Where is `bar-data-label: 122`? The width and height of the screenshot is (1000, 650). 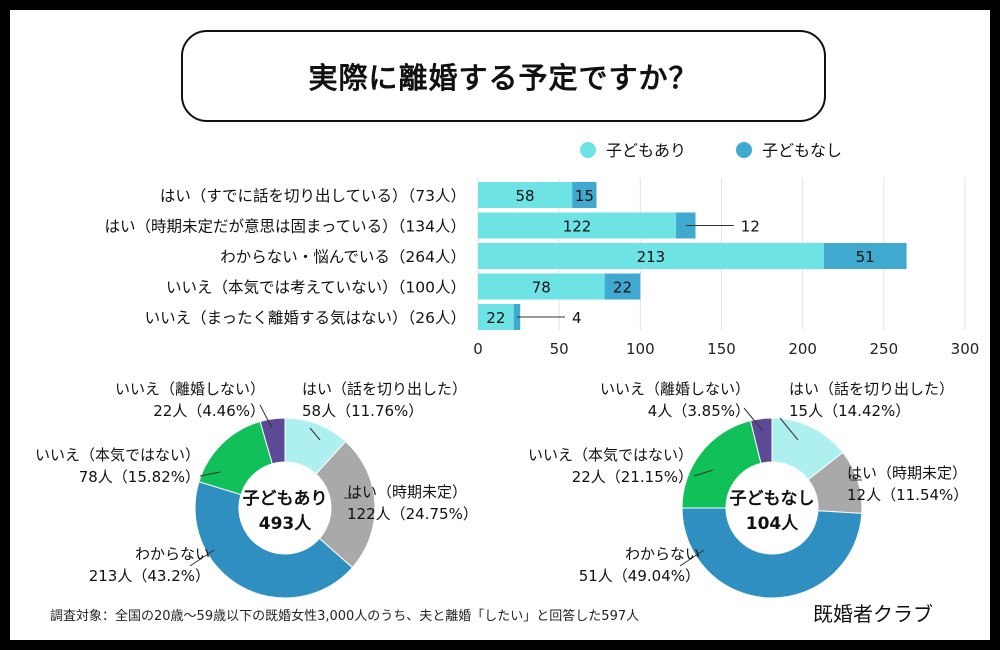 bar-data-label: 122 is located at coordinates (577, 227).